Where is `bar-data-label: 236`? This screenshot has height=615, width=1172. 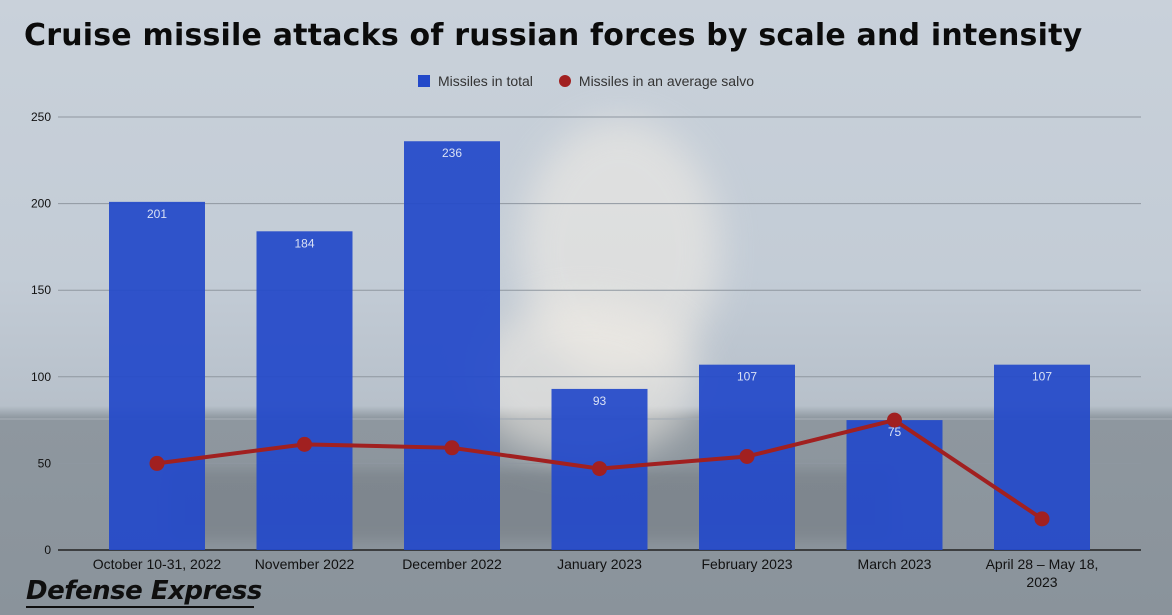
bar-data-label: 236 is located at coordinates (452, 153).